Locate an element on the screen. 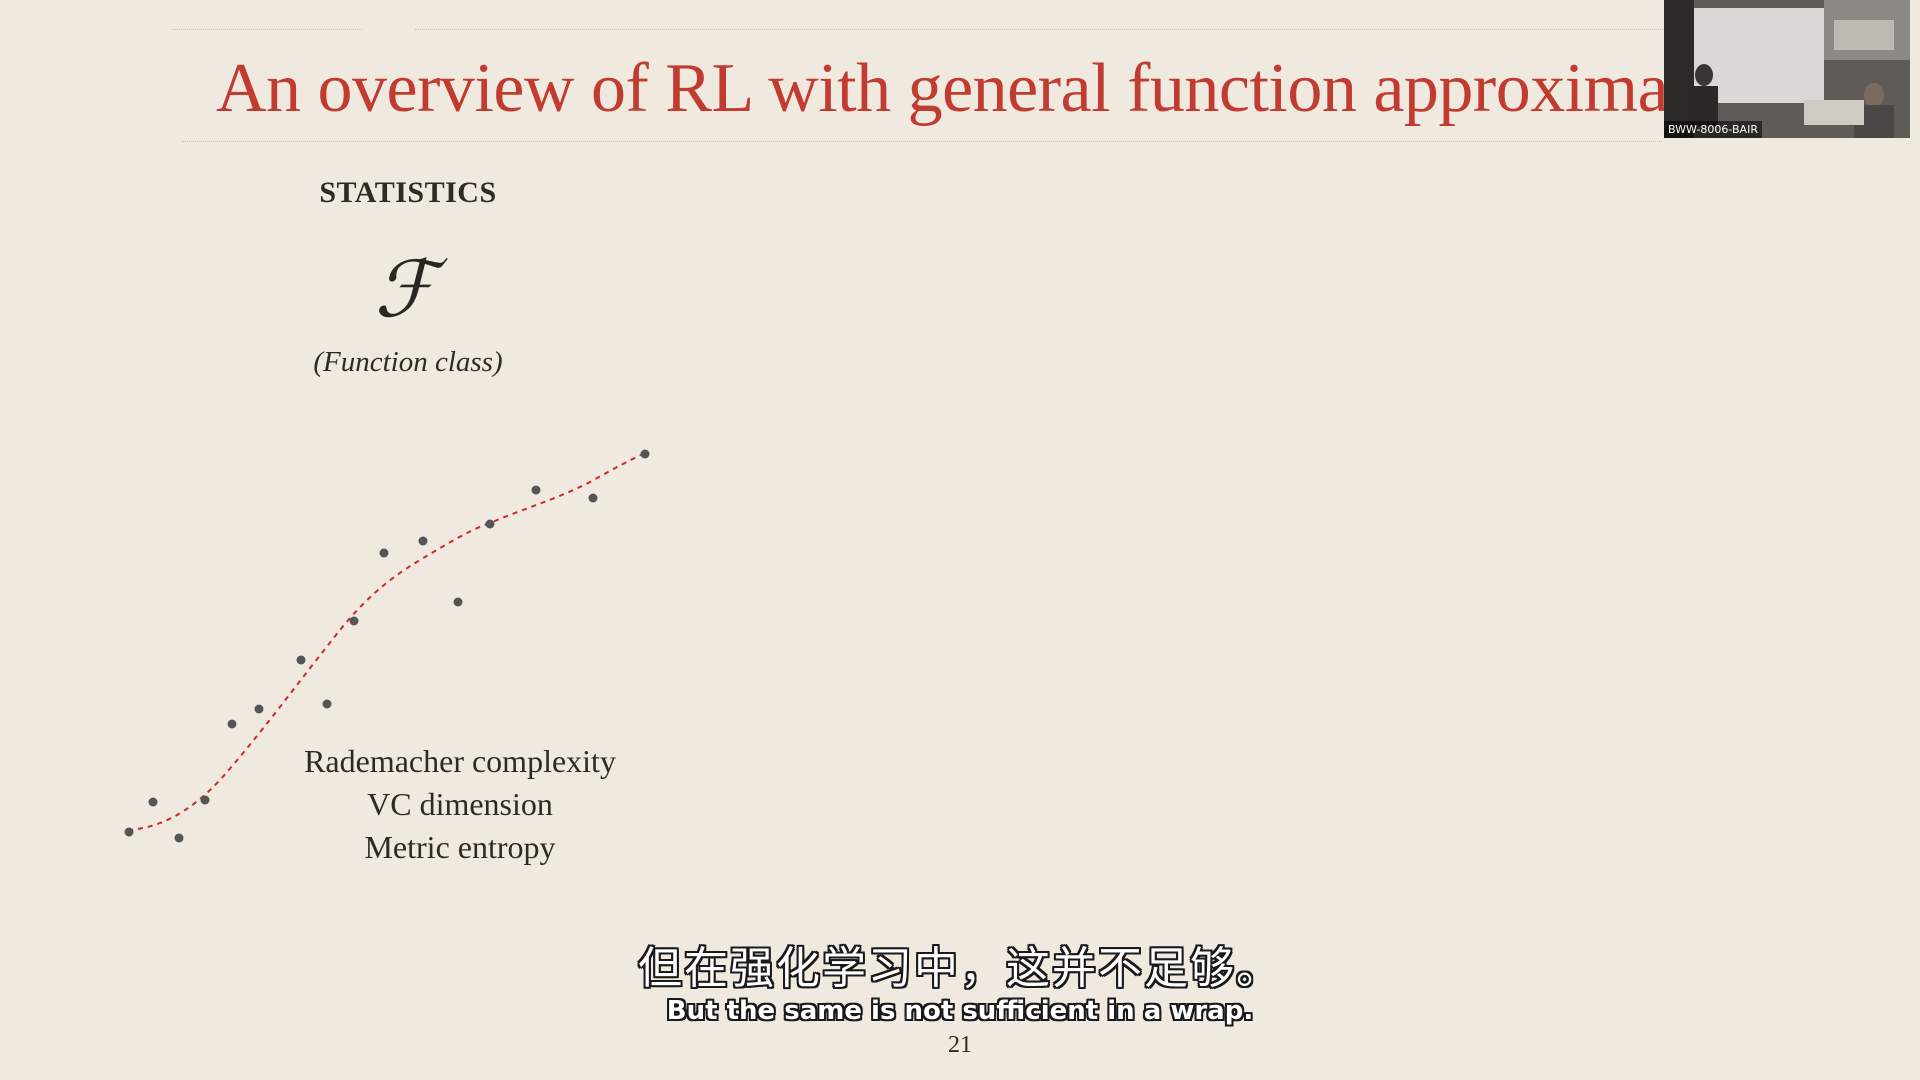 The width and height of the screenshot is (1920, 1080). fit-curve is located at coordinates (386, 641).